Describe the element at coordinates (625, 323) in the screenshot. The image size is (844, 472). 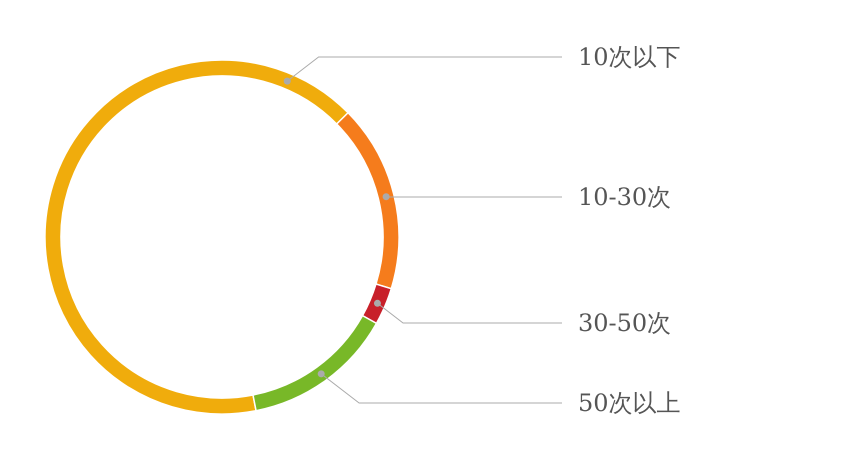
I see `slice-label: 30-50次` at that location.